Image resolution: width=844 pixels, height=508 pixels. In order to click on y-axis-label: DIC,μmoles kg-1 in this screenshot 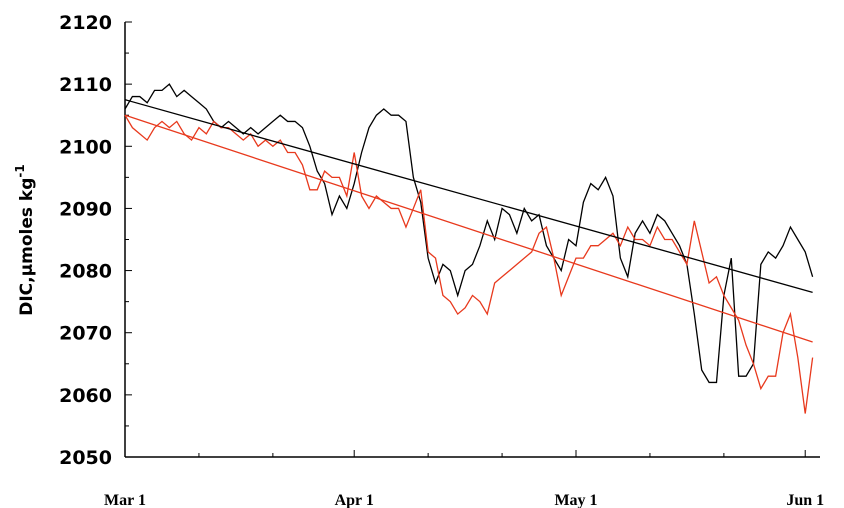, I will do `click(25, 240)`.